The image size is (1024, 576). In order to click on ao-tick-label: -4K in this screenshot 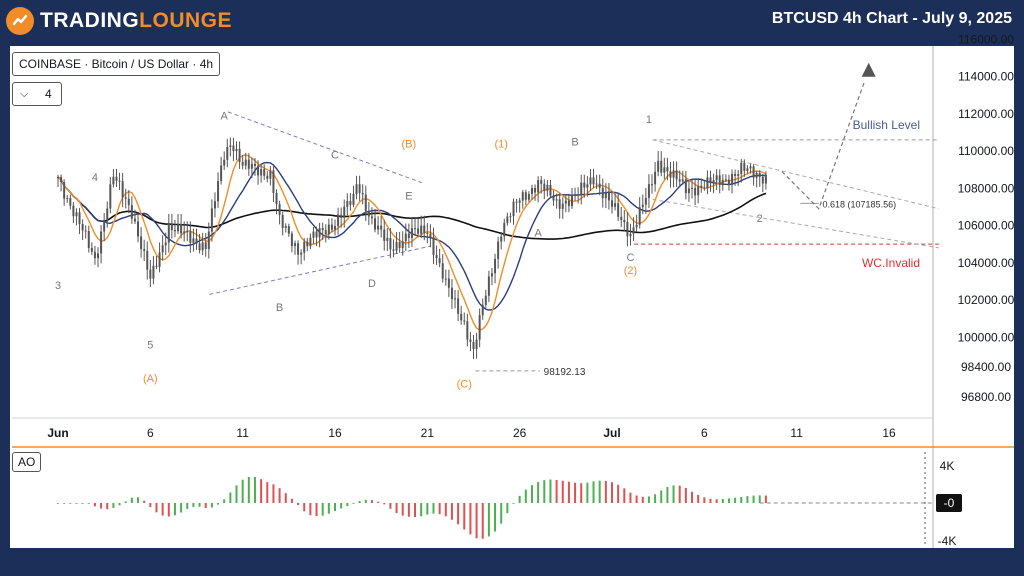, I will do `click(947, 541)`.